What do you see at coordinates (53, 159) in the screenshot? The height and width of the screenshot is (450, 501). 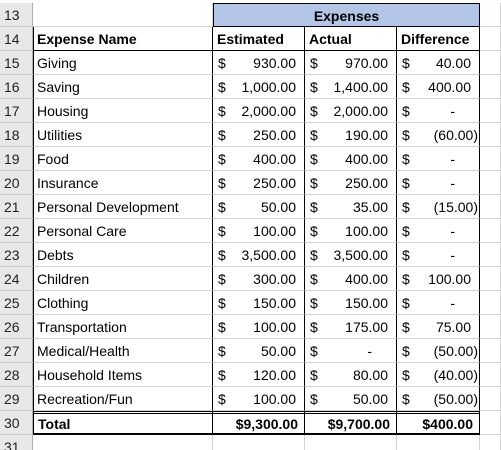 I see `expense-name: Food` at bounding box center [53, 159].